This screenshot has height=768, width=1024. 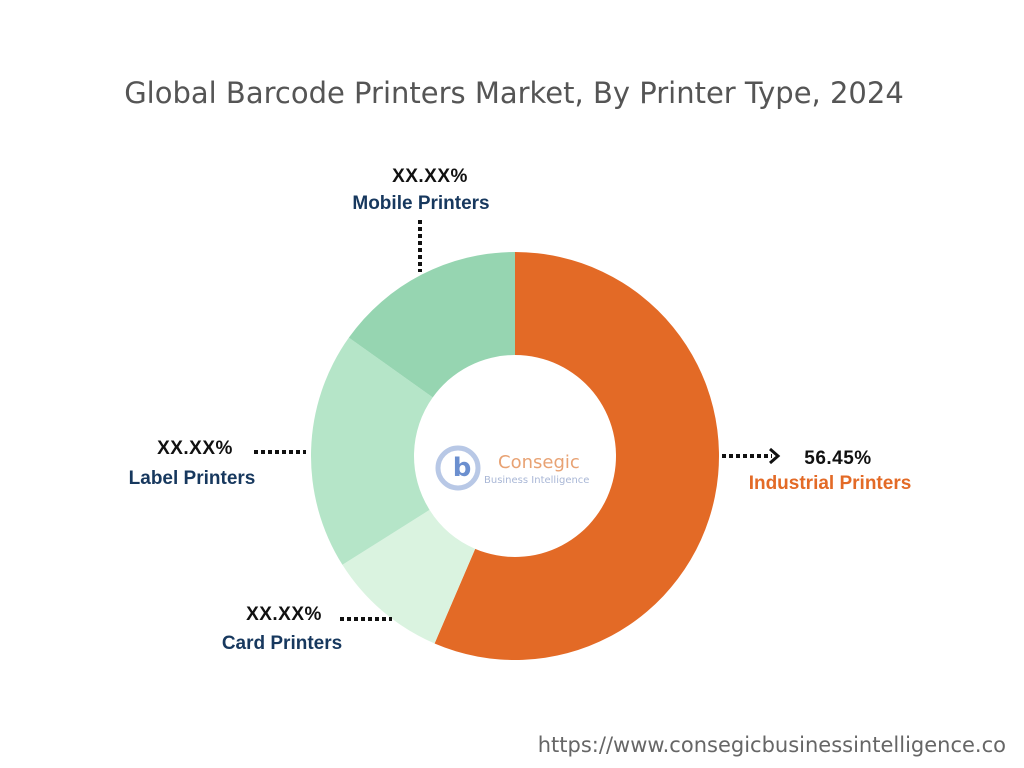 I want to click on arrow-head, so click(x=775, y=456).